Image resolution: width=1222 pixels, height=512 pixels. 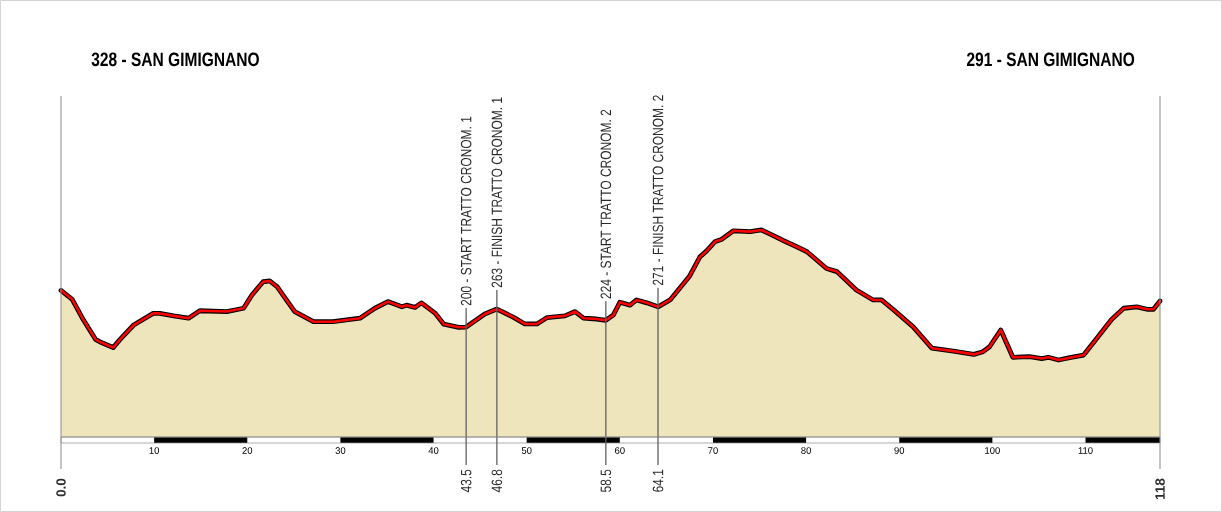 What do you see at coordinates (806, 450) in the screenshot?
I see `x-tick-label: 80` at bounding box center [806, 450].